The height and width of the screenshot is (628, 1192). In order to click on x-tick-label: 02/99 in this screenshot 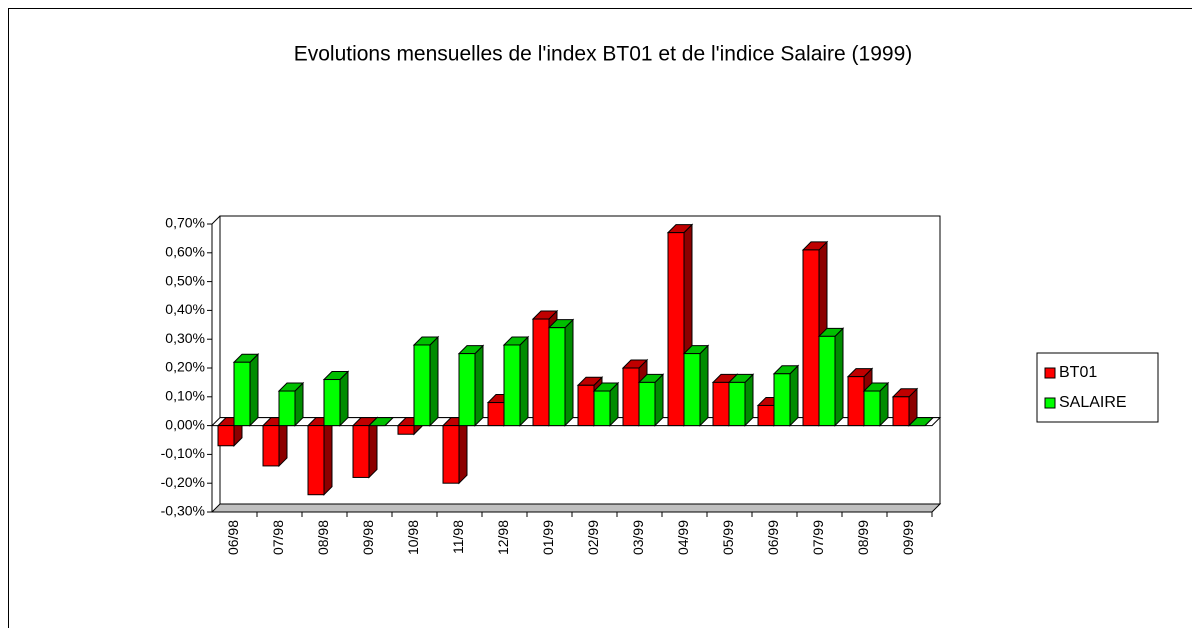, I will do `click(593, 537)`.